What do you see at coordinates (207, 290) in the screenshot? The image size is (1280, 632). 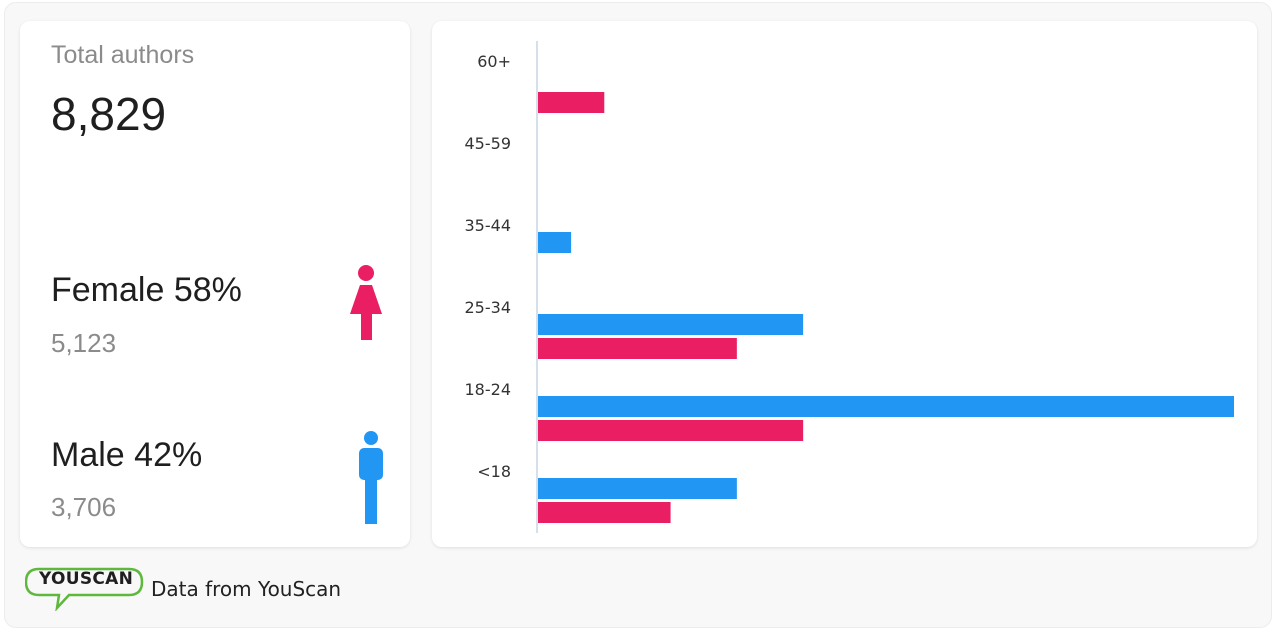 I see `female-percent: 58%` at bounding box center [207, 290].